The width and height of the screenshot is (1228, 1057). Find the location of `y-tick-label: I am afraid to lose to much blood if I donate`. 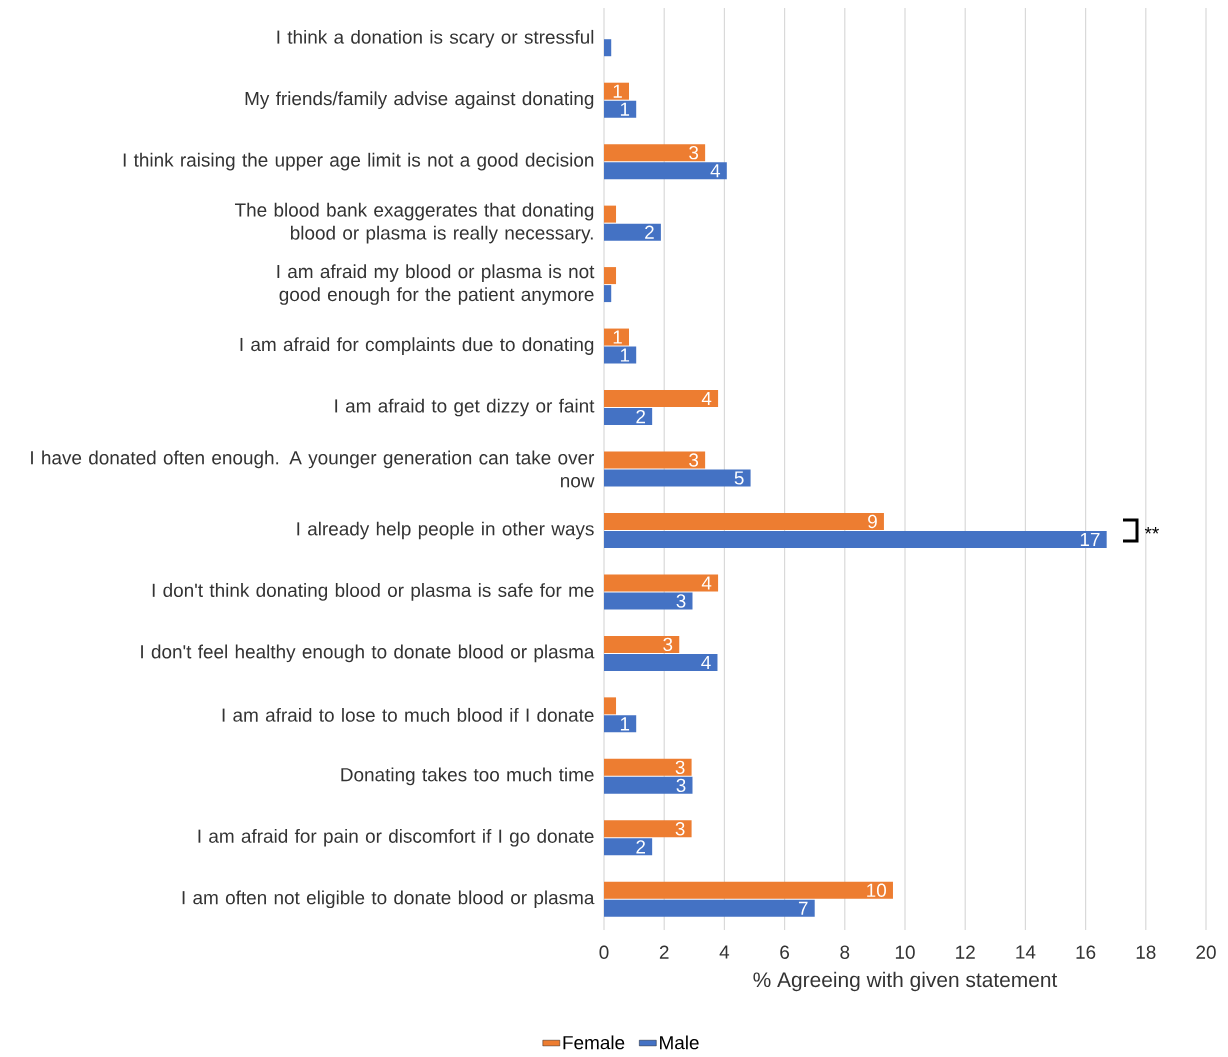

y-tick-label: I am afraid to lose to much blood if I donate is located at coordinates (408, 714).